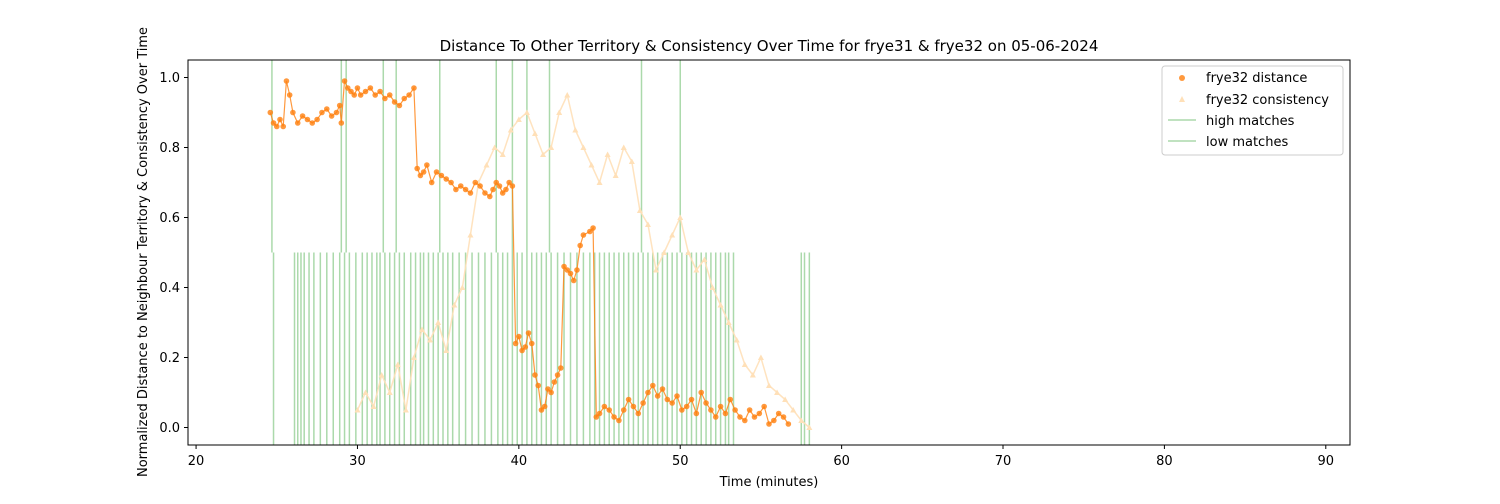  What do you see at coordinates (1250, 121) in the screenshot?
I see `legend-label-high-matches: high matches` at bounding box center [1250, 121].